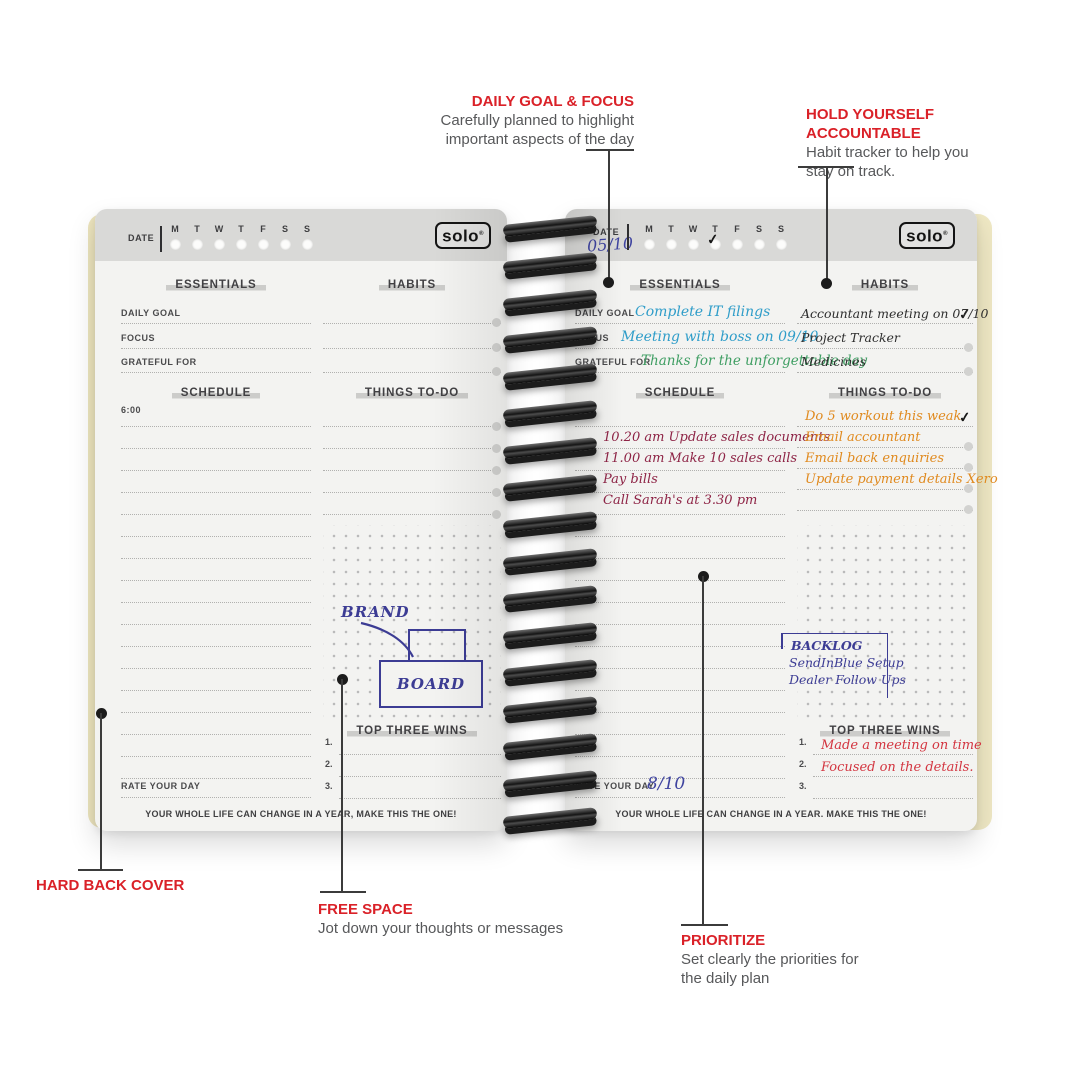 The image size is (1080, 1080). What do you see at coordinates (431, 684) in the screenshot?
I see `sketch-board-text: BOARD` at bounding box center [431, 684].